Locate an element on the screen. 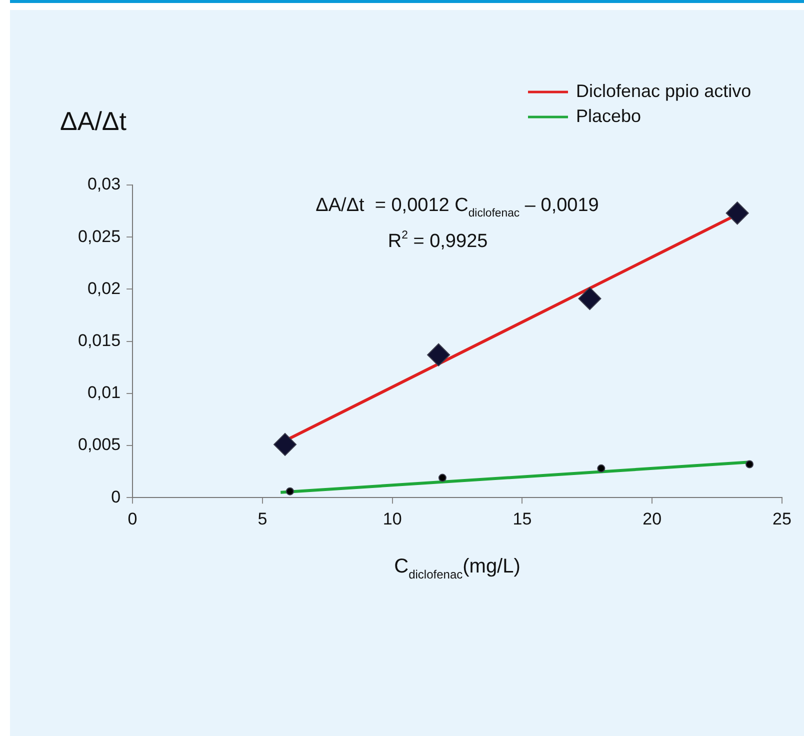 The width and height of the screenshot is (804, 736). y-tick-label: 0,015 is located at coordinates (99, 340).